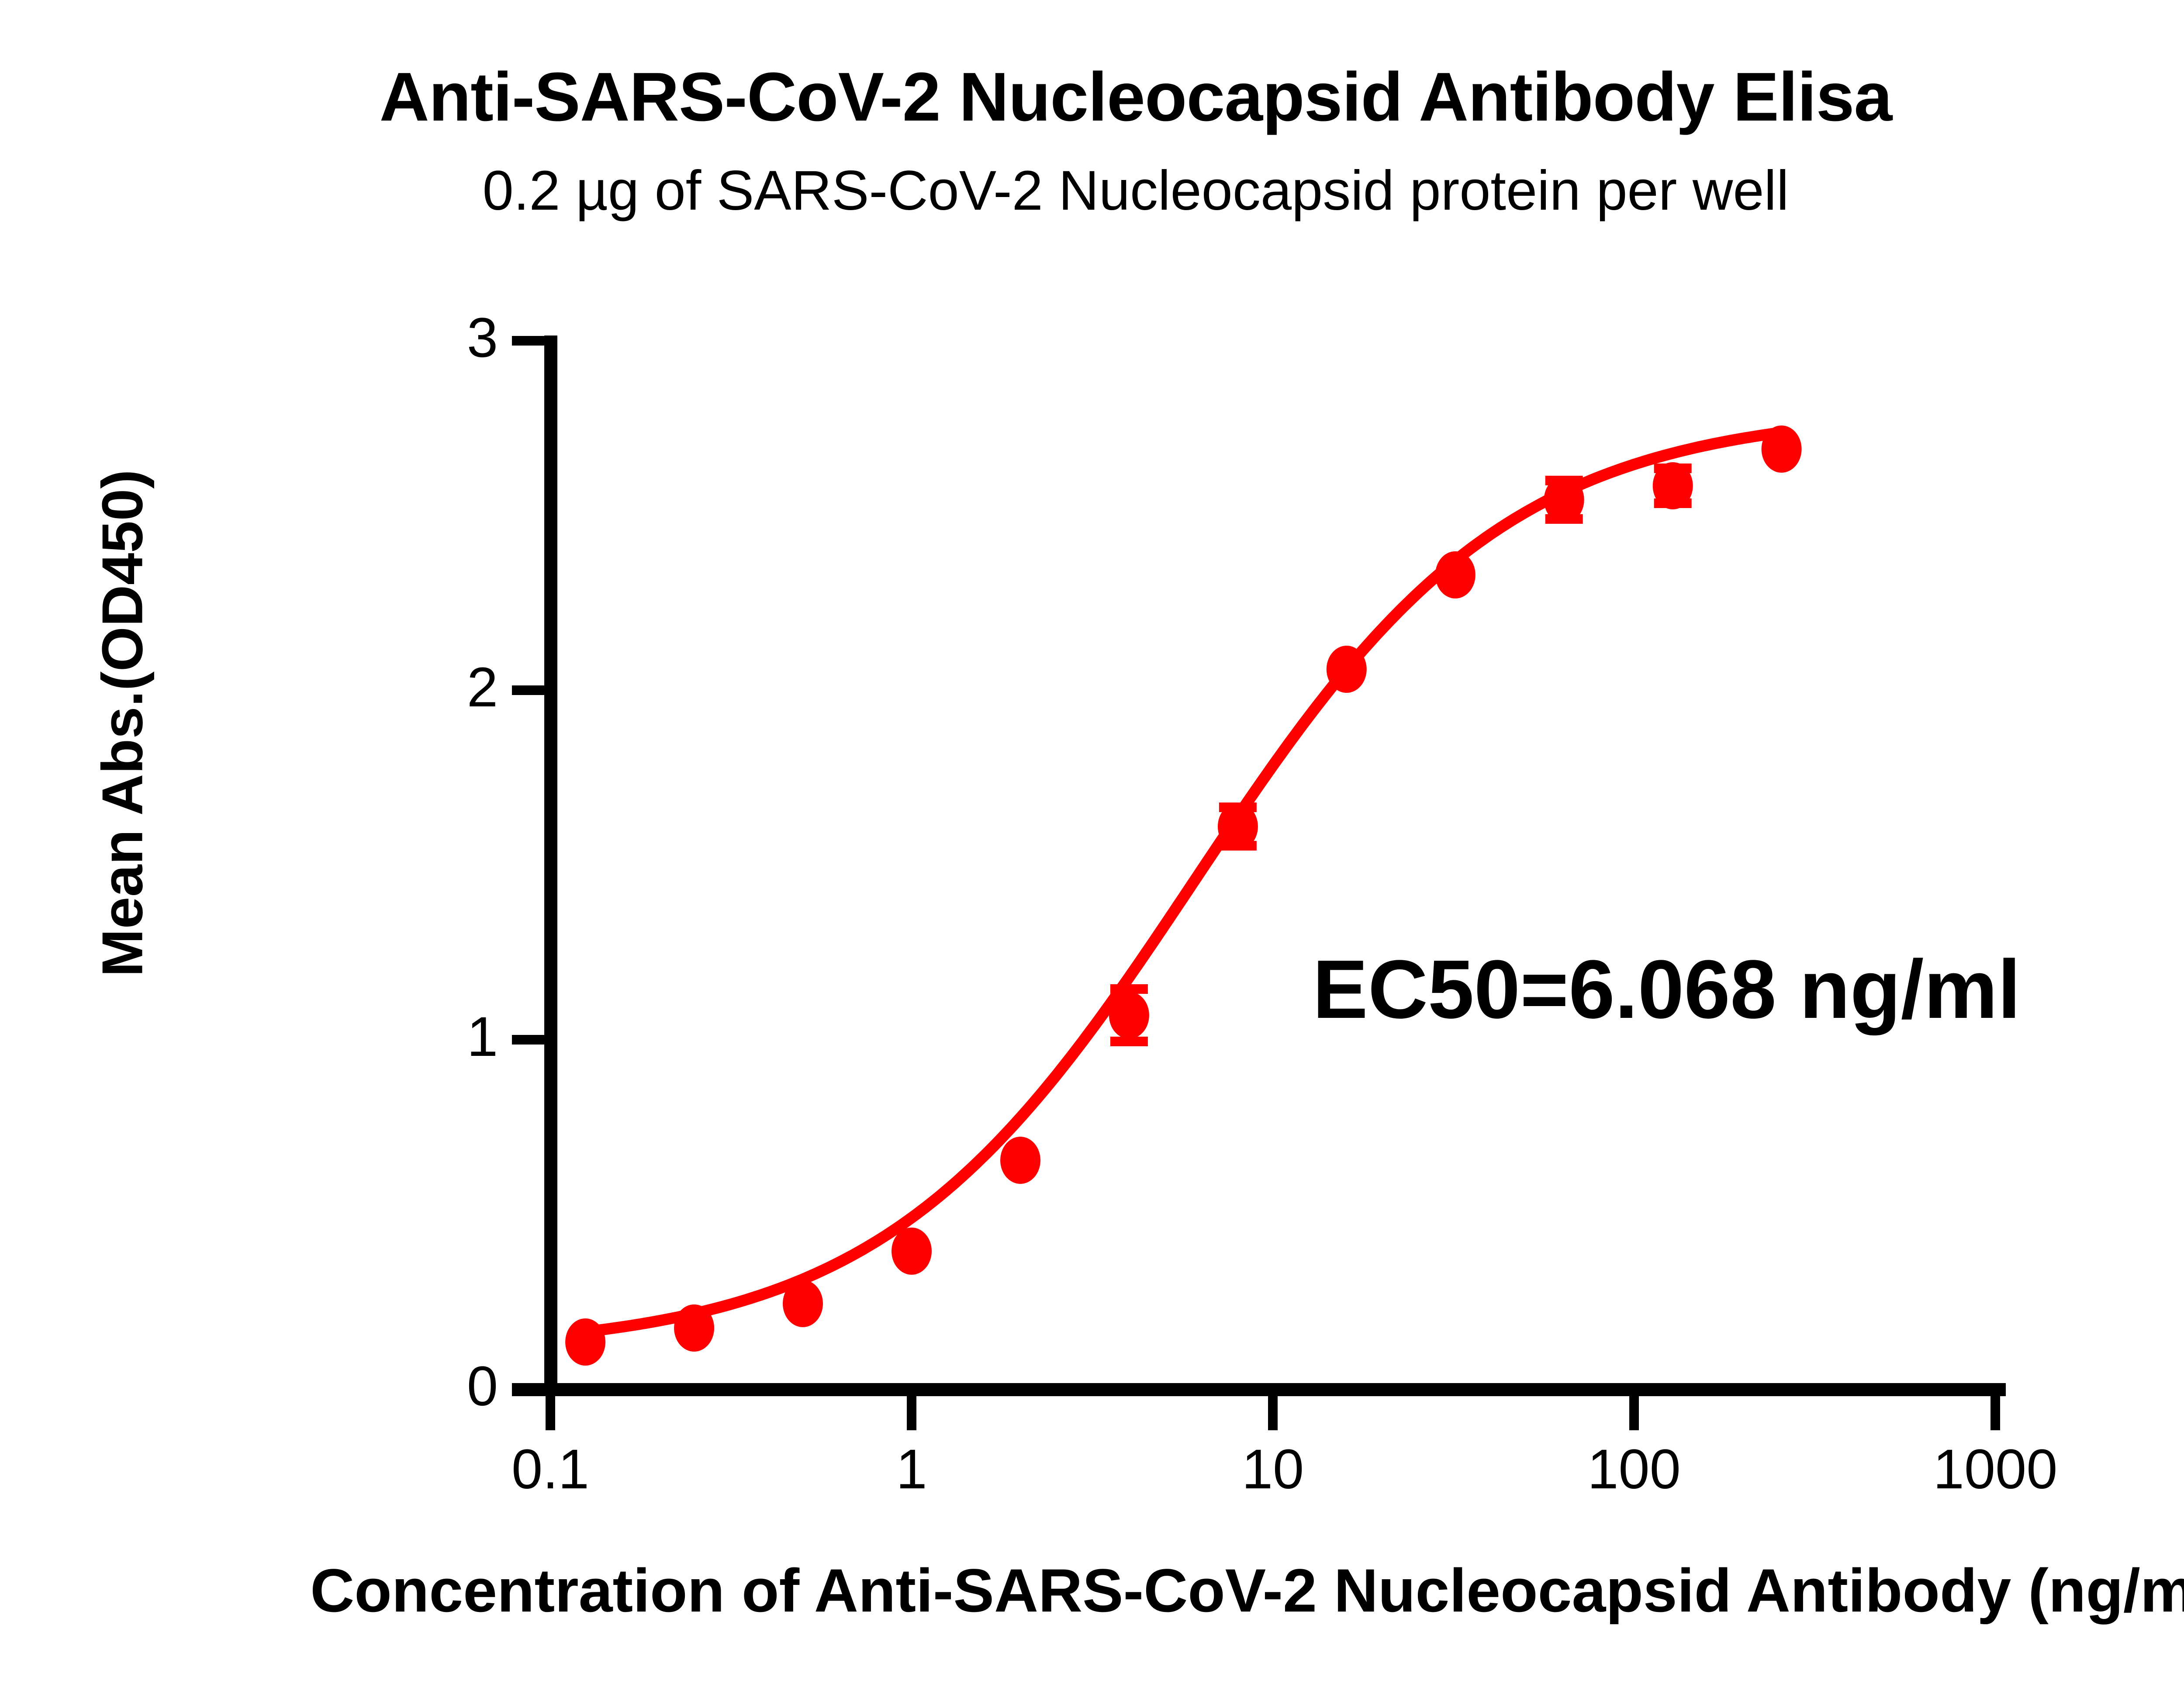 The image size is (2184, 1688). I want to click on x-tick-label: 1, so click(911, 1469).